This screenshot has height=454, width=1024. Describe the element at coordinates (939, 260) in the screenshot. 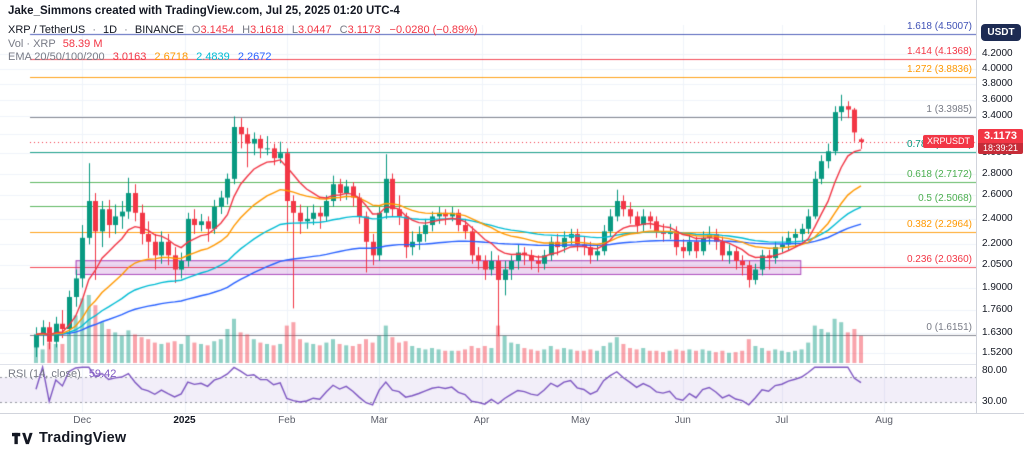

I see `fib-level-label: 0.236 (2.0360)` at that location.